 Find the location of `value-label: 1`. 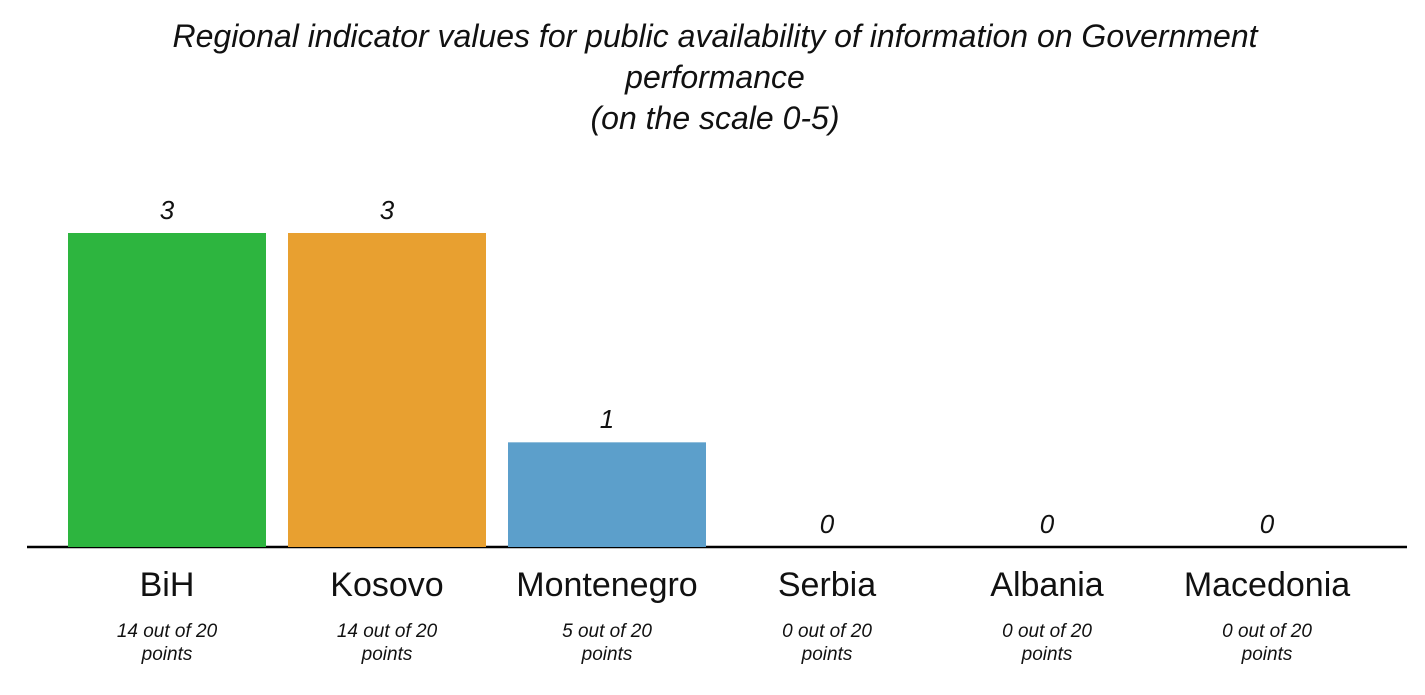

value-label: 1 is located at coordinates (607, 419).